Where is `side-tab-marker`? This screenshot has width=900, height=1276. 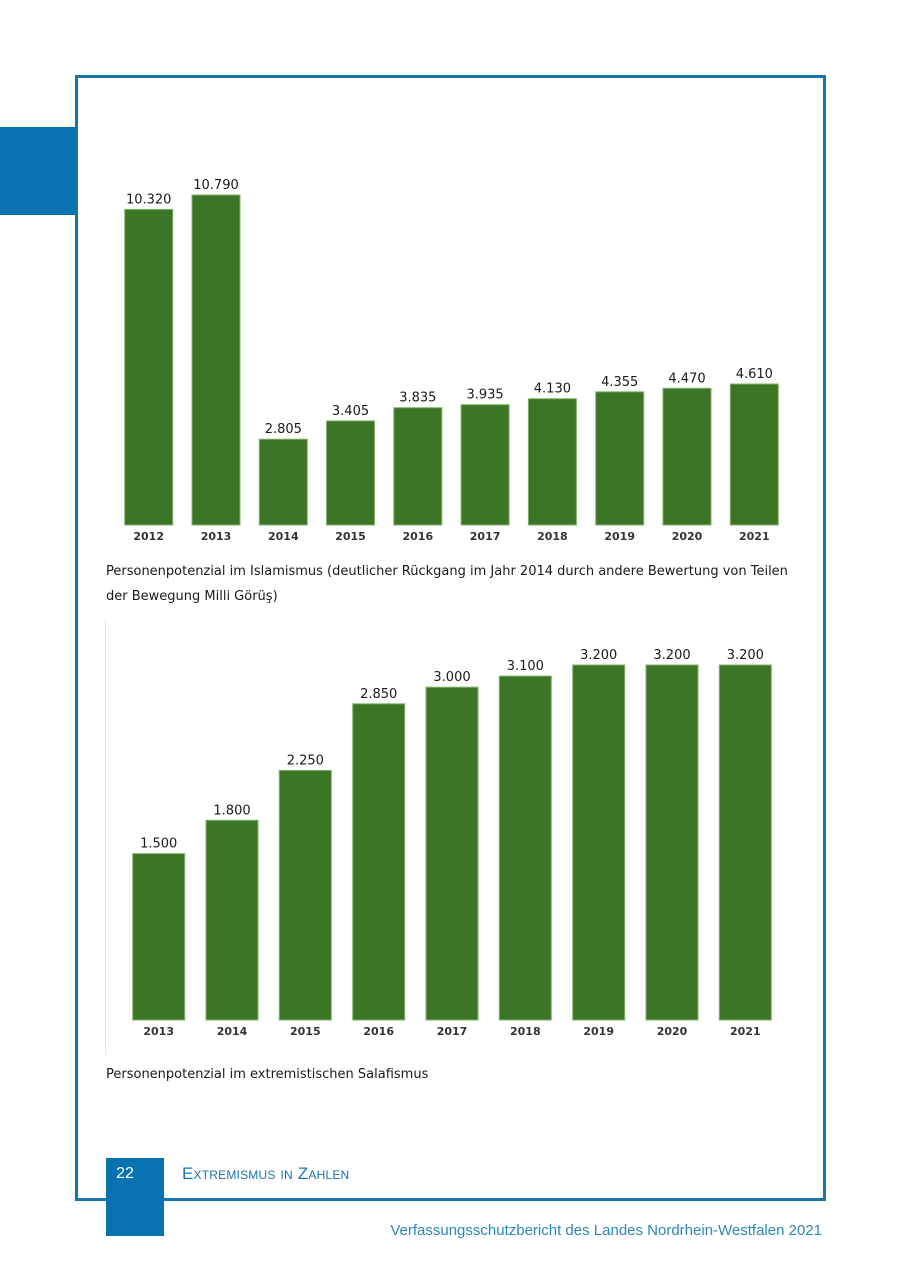
side-tab-marker is located at coordinates (38, 171).